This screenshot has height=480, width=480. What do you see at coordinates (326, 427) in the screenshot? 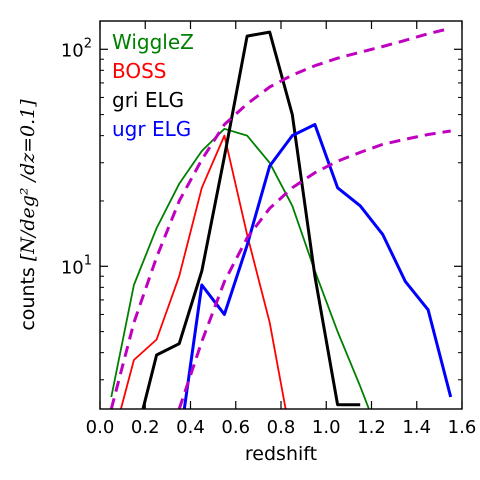
I see `x-tick-label: 1.0` at bounding box center [326, 427].